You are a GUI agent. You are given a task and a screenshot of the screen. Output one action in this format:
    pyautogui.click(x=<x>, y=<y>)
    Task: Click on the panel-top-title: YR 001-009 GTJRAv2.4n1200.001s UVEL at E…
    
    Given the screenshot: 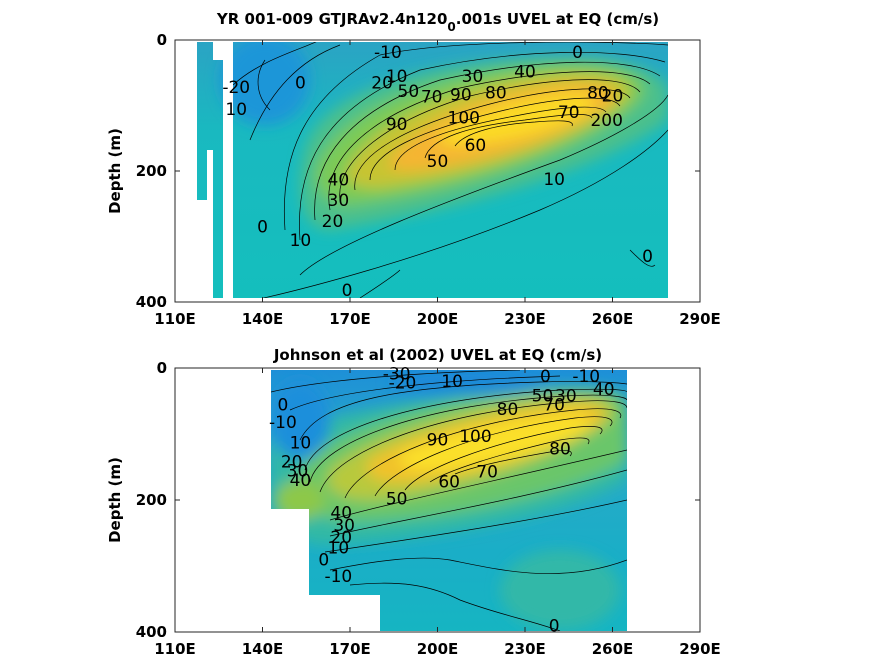 What is the action you would take?
    pyautogui.click(x=437, y=22)
    